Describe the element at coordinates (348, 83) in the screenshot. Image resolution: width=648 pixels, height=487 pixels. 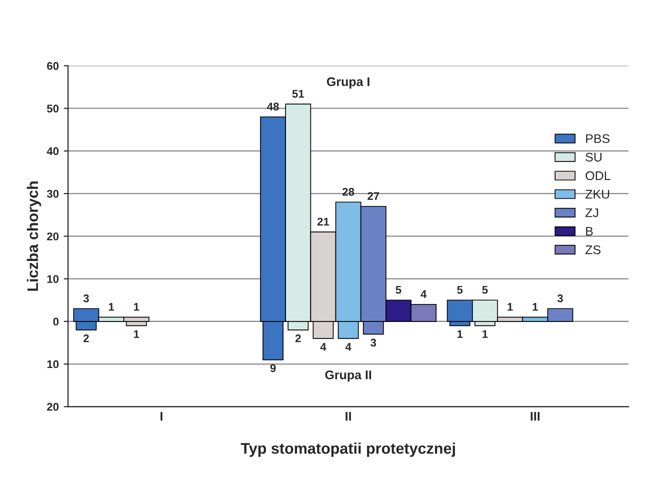
I see `annotation: Grupa I` at that location.